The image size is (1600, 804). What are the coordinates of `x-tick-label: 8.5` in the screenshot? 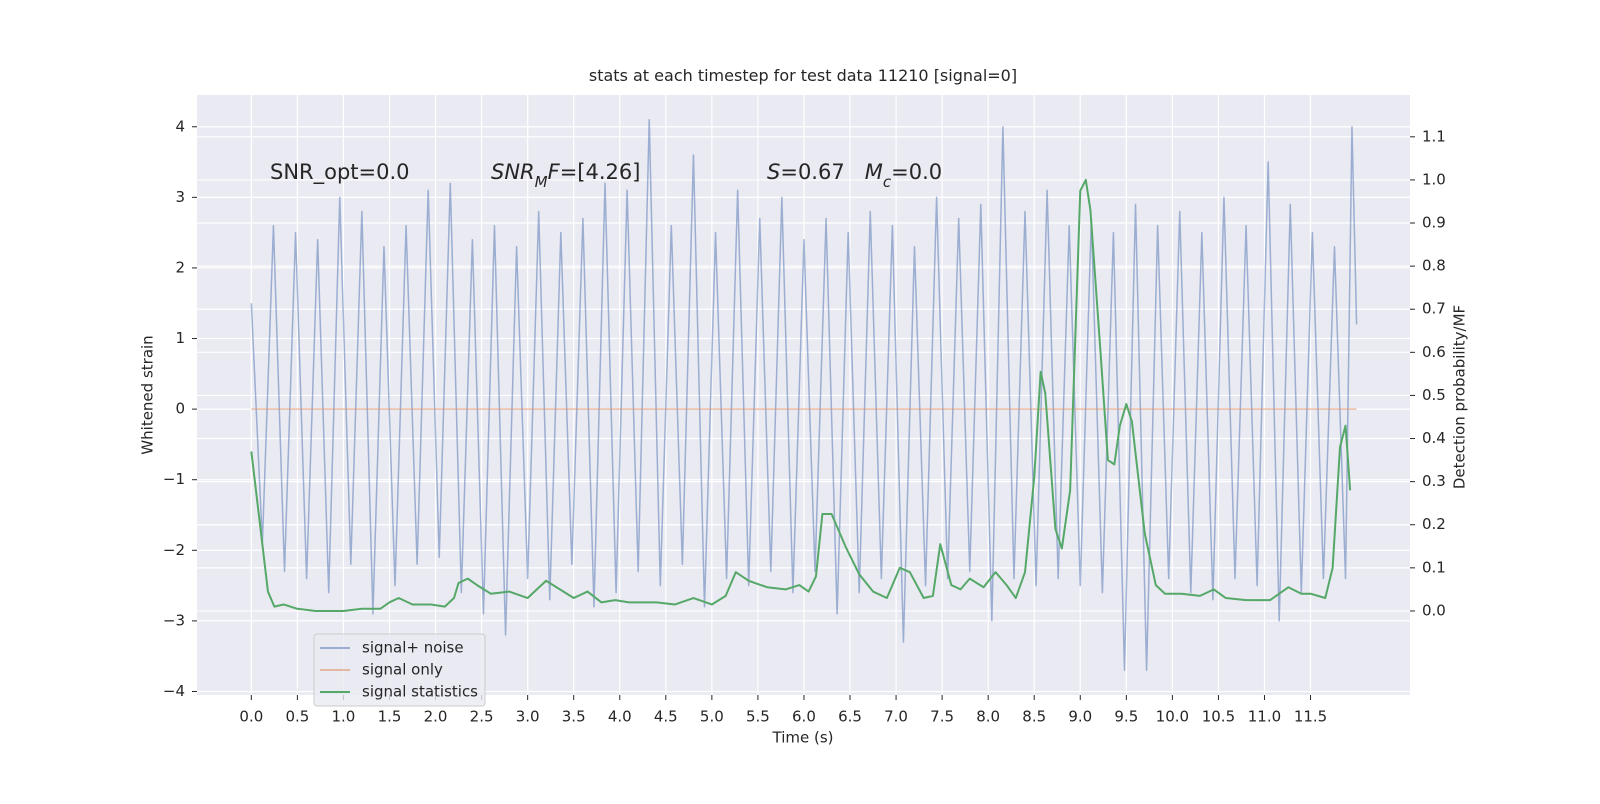 It's located at (1034, 717).